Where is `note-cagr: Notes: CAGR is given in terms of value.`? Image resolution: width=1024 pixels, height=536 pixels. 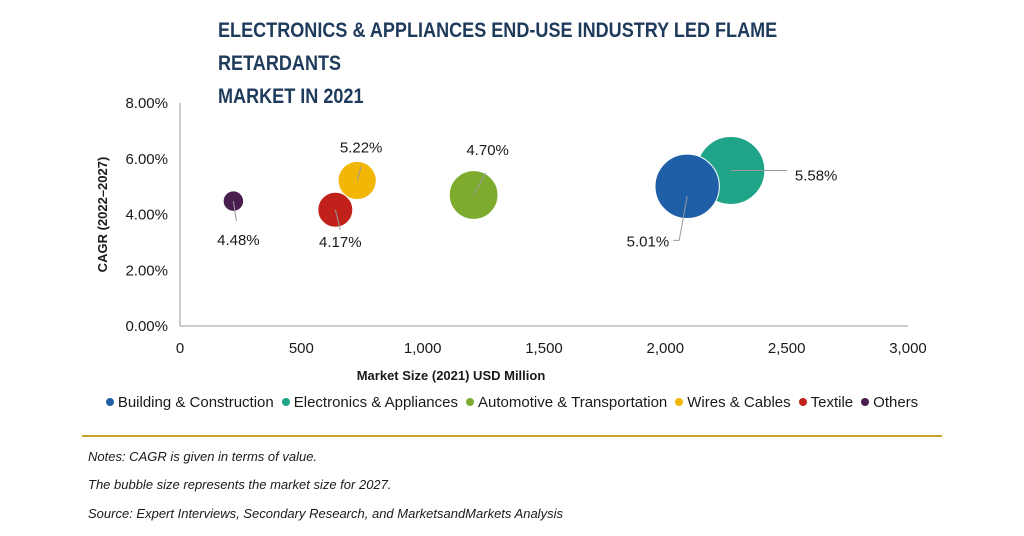 note-cagr: Notes: CAGR is given in terms of value. is located at coordinates (203, 456).